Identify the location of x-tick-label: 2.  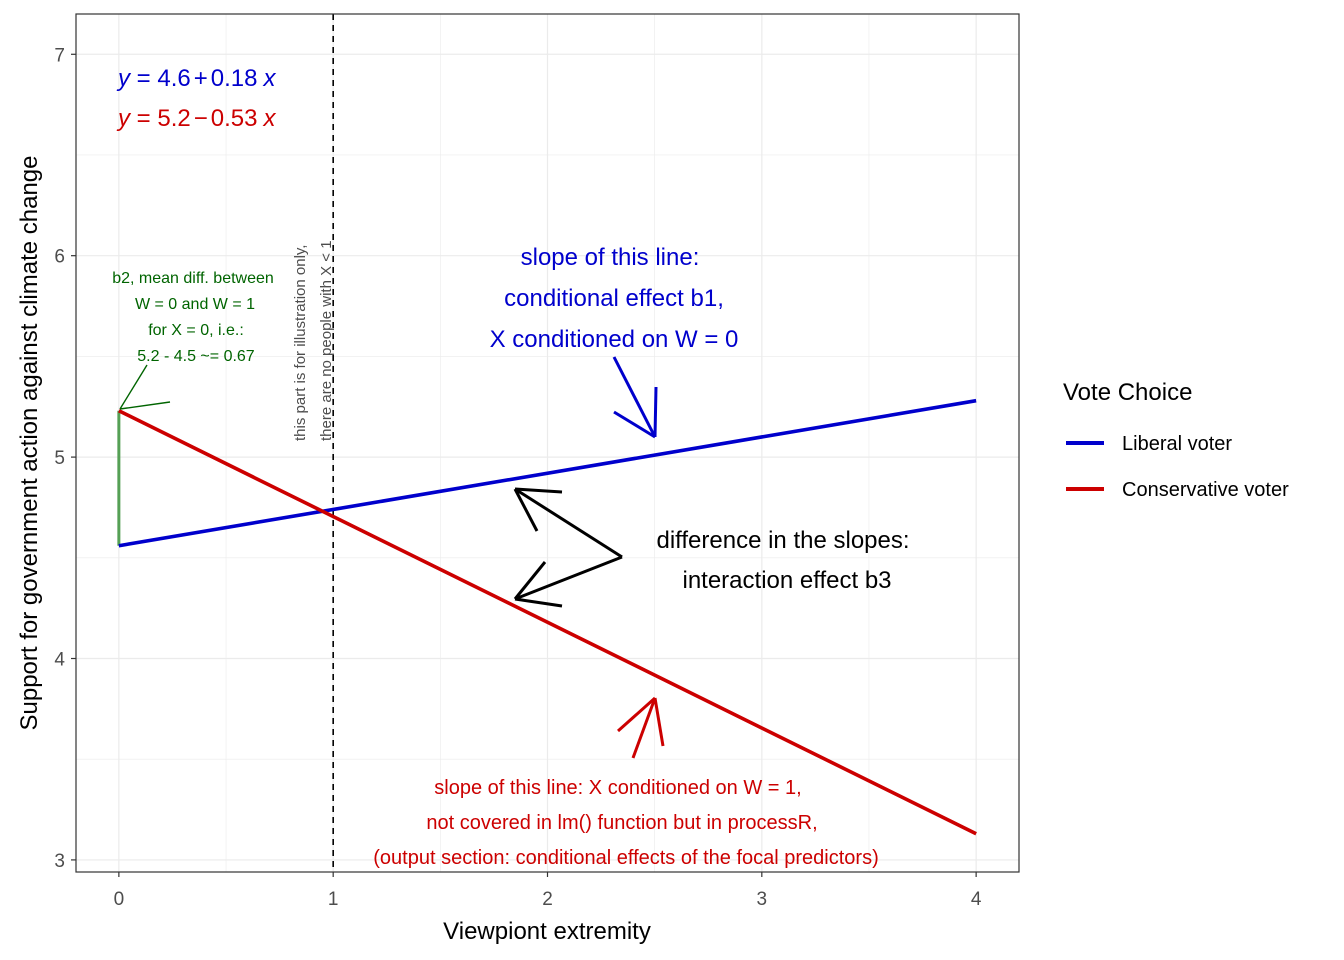
(547, 899).